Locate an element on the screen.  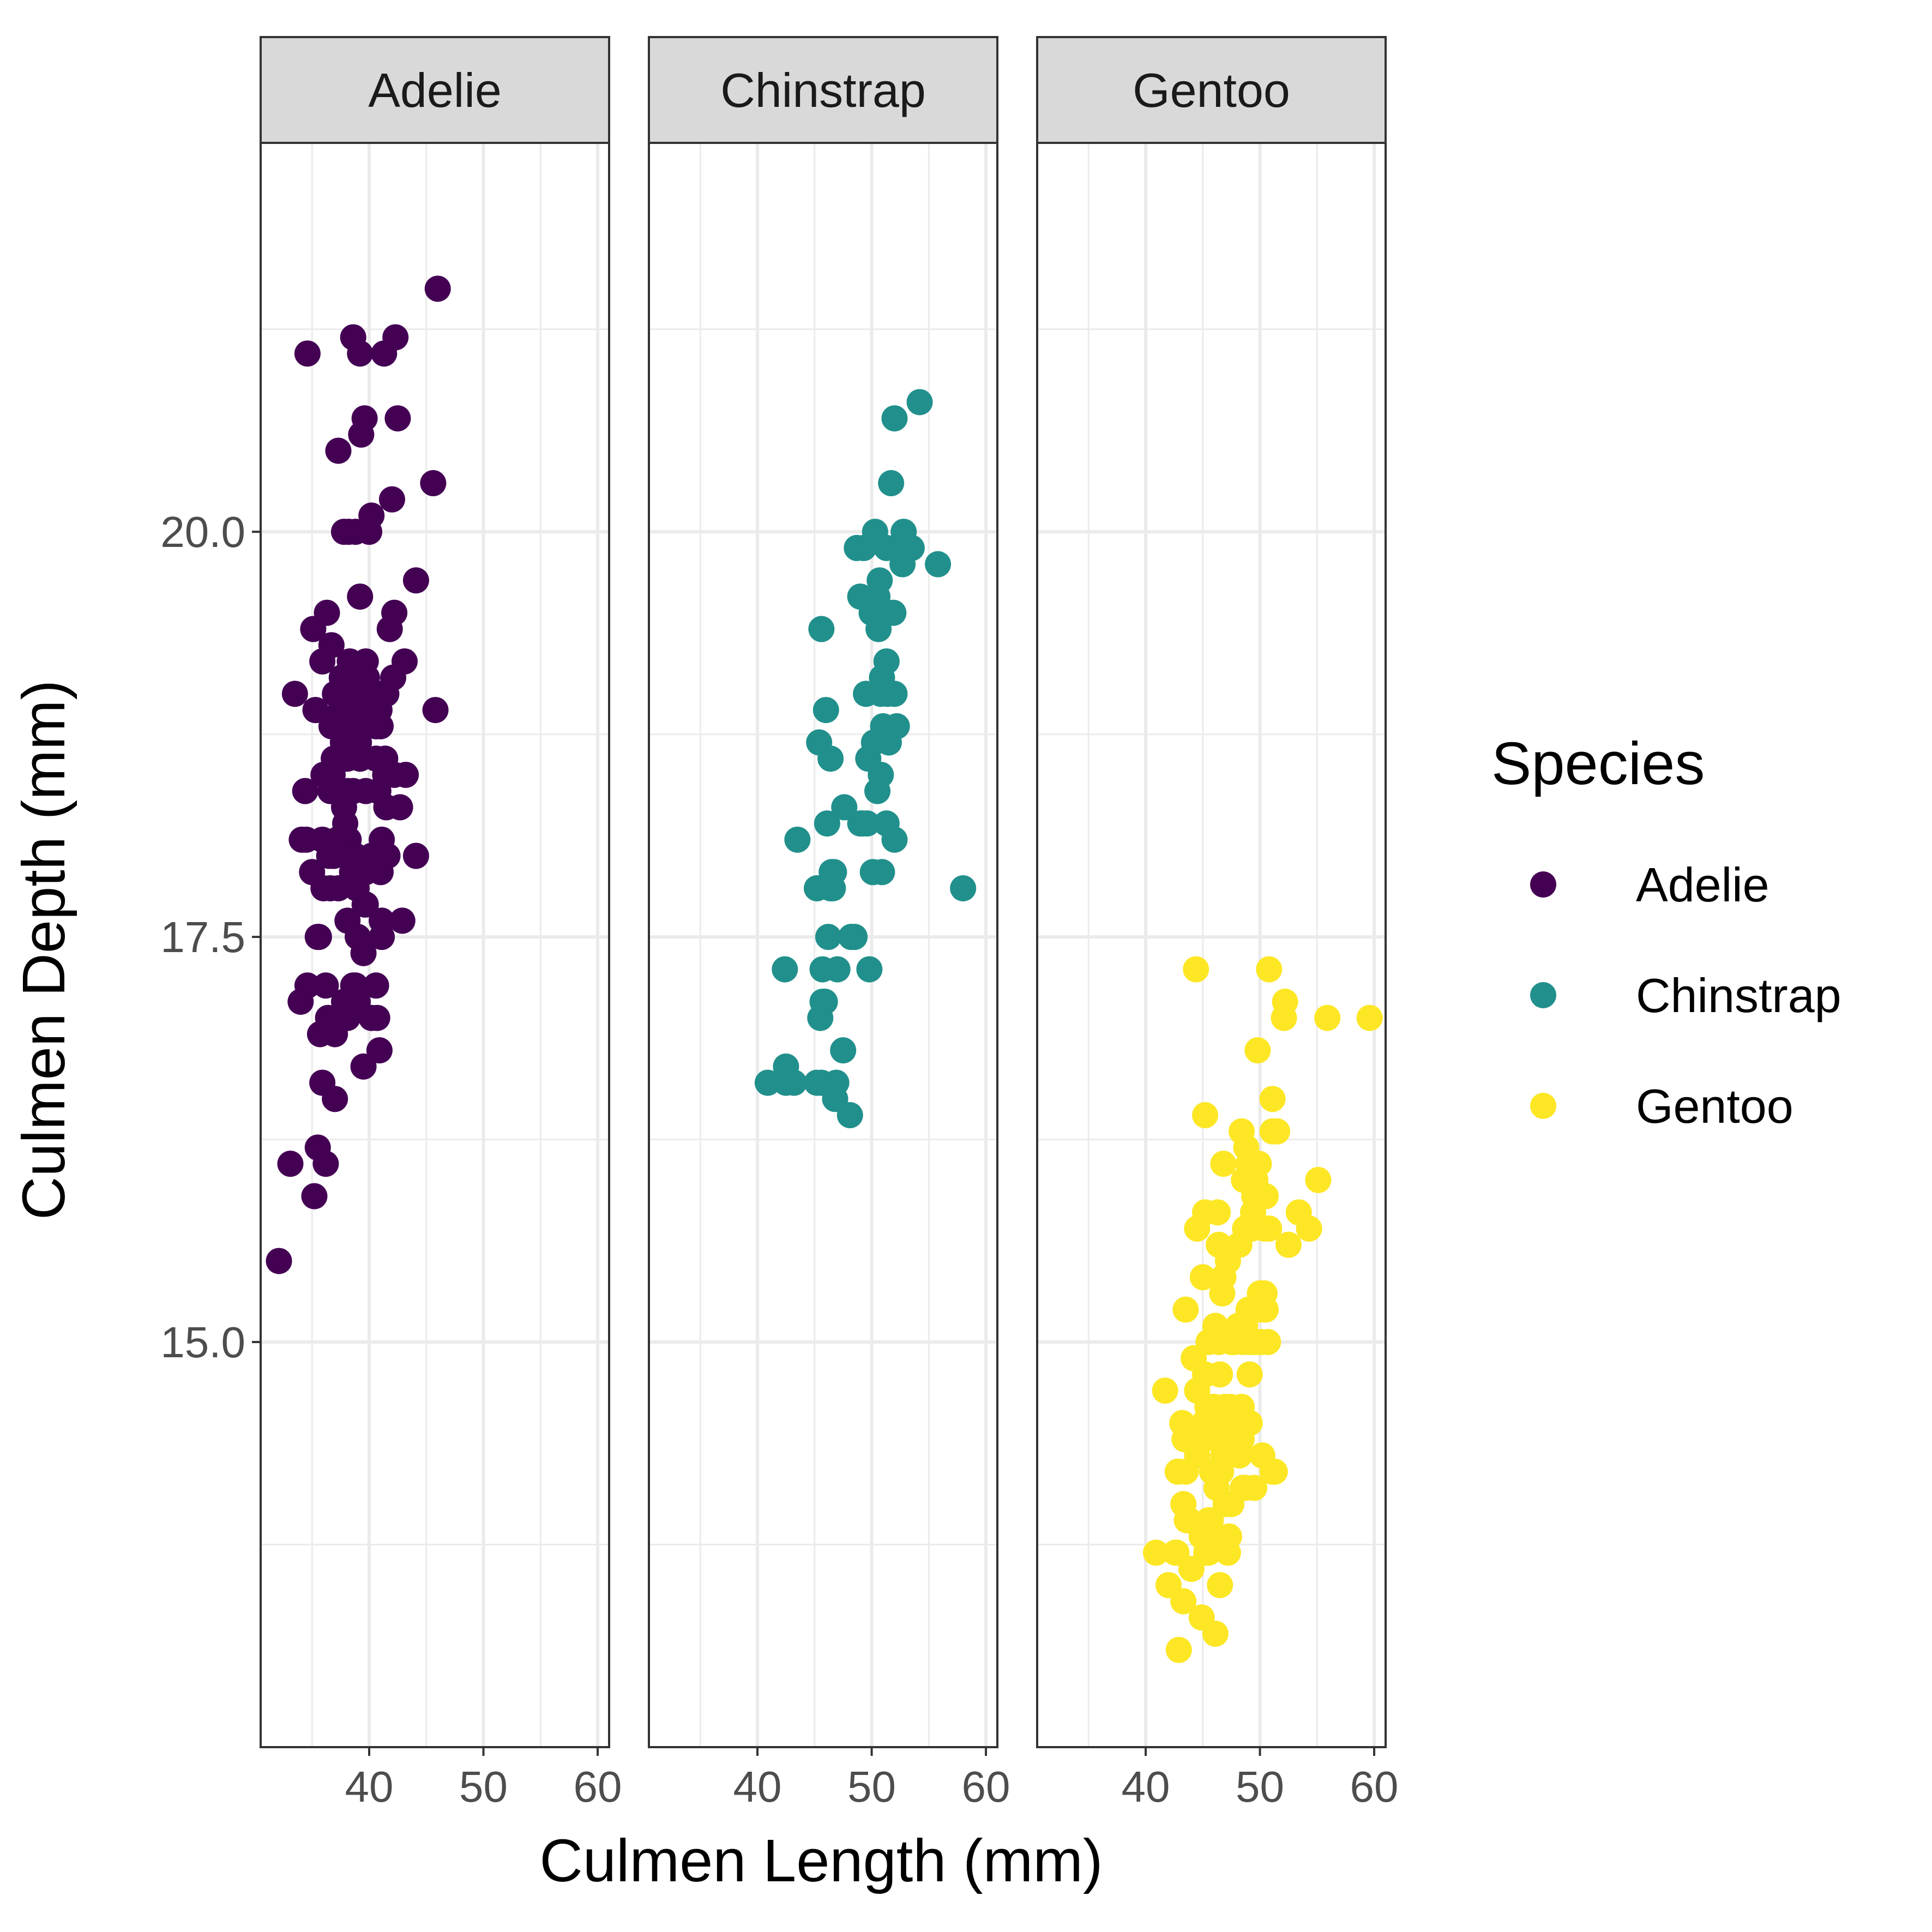
legend-label: Gentoo is located at coordinates (1714, 1106).